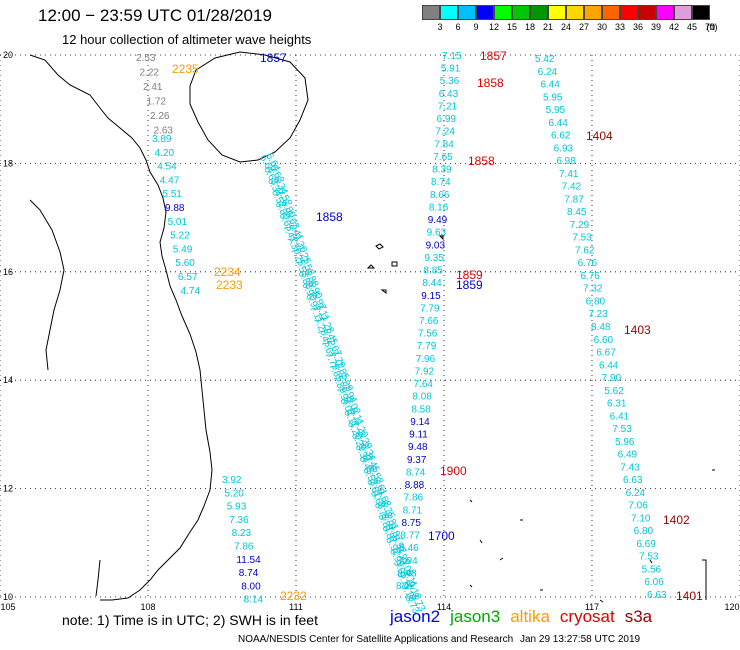  I want to click on swh-value: 5.93, so click(237, 507).